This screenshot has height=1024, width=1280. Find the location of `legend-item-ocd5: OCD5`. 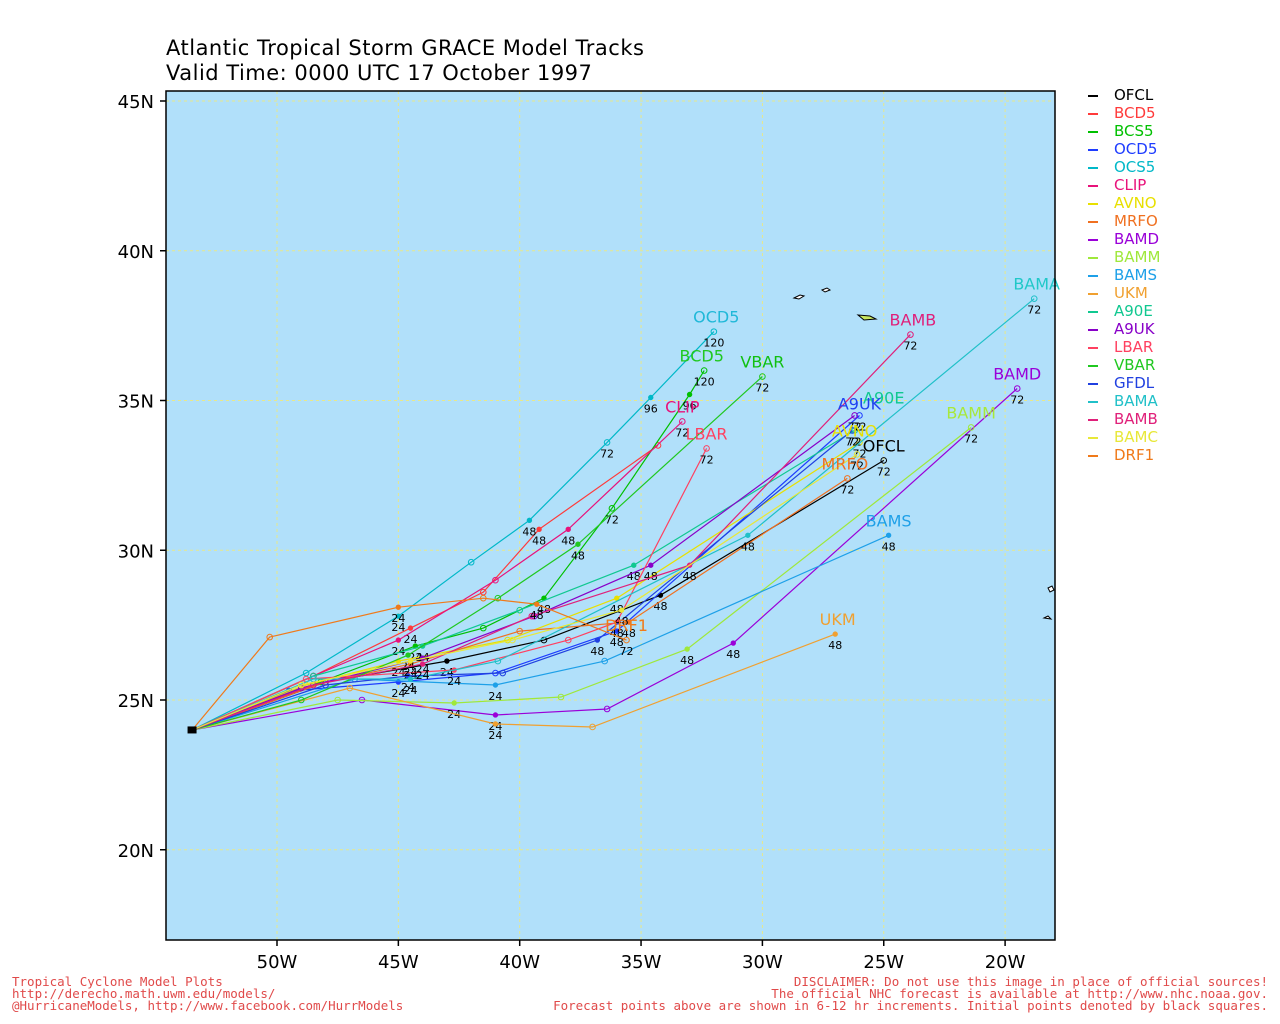

legend-item-ocd5: OCD5 is located at coordinates (1124, 149).